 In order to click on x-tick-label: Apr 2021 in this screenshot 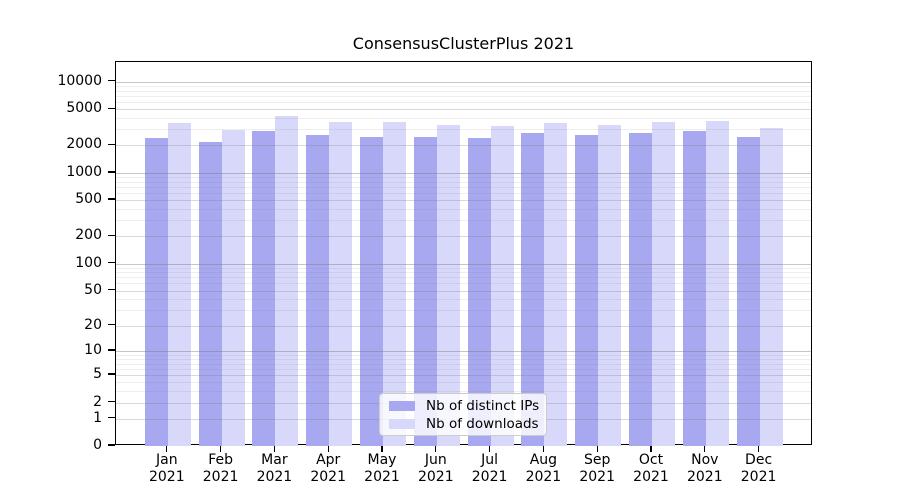, I will do `click(328, 469)`.